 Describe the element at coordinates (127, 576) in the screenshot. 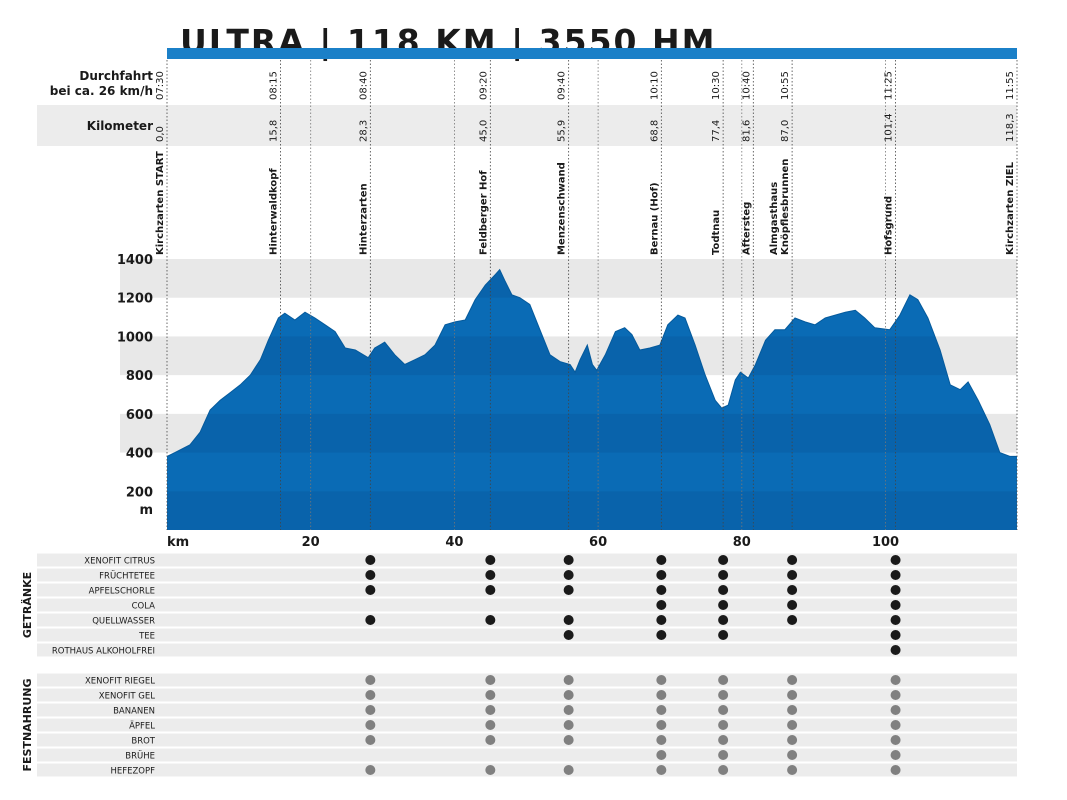

I see `supply-item: FRÜCHTETEE` at that location.